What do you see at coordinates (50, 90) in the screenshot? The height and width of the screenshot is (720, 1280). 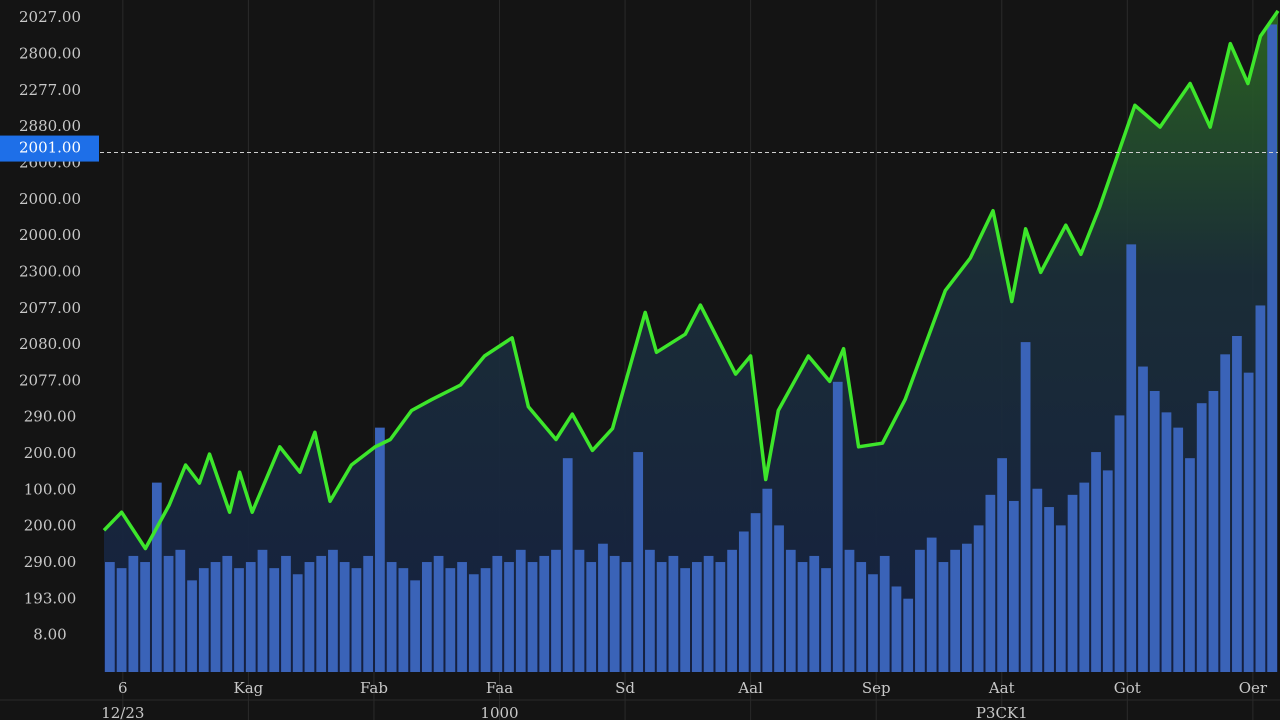 I see `y-tick-label: 2277.00` at bounding box center [50, 90].